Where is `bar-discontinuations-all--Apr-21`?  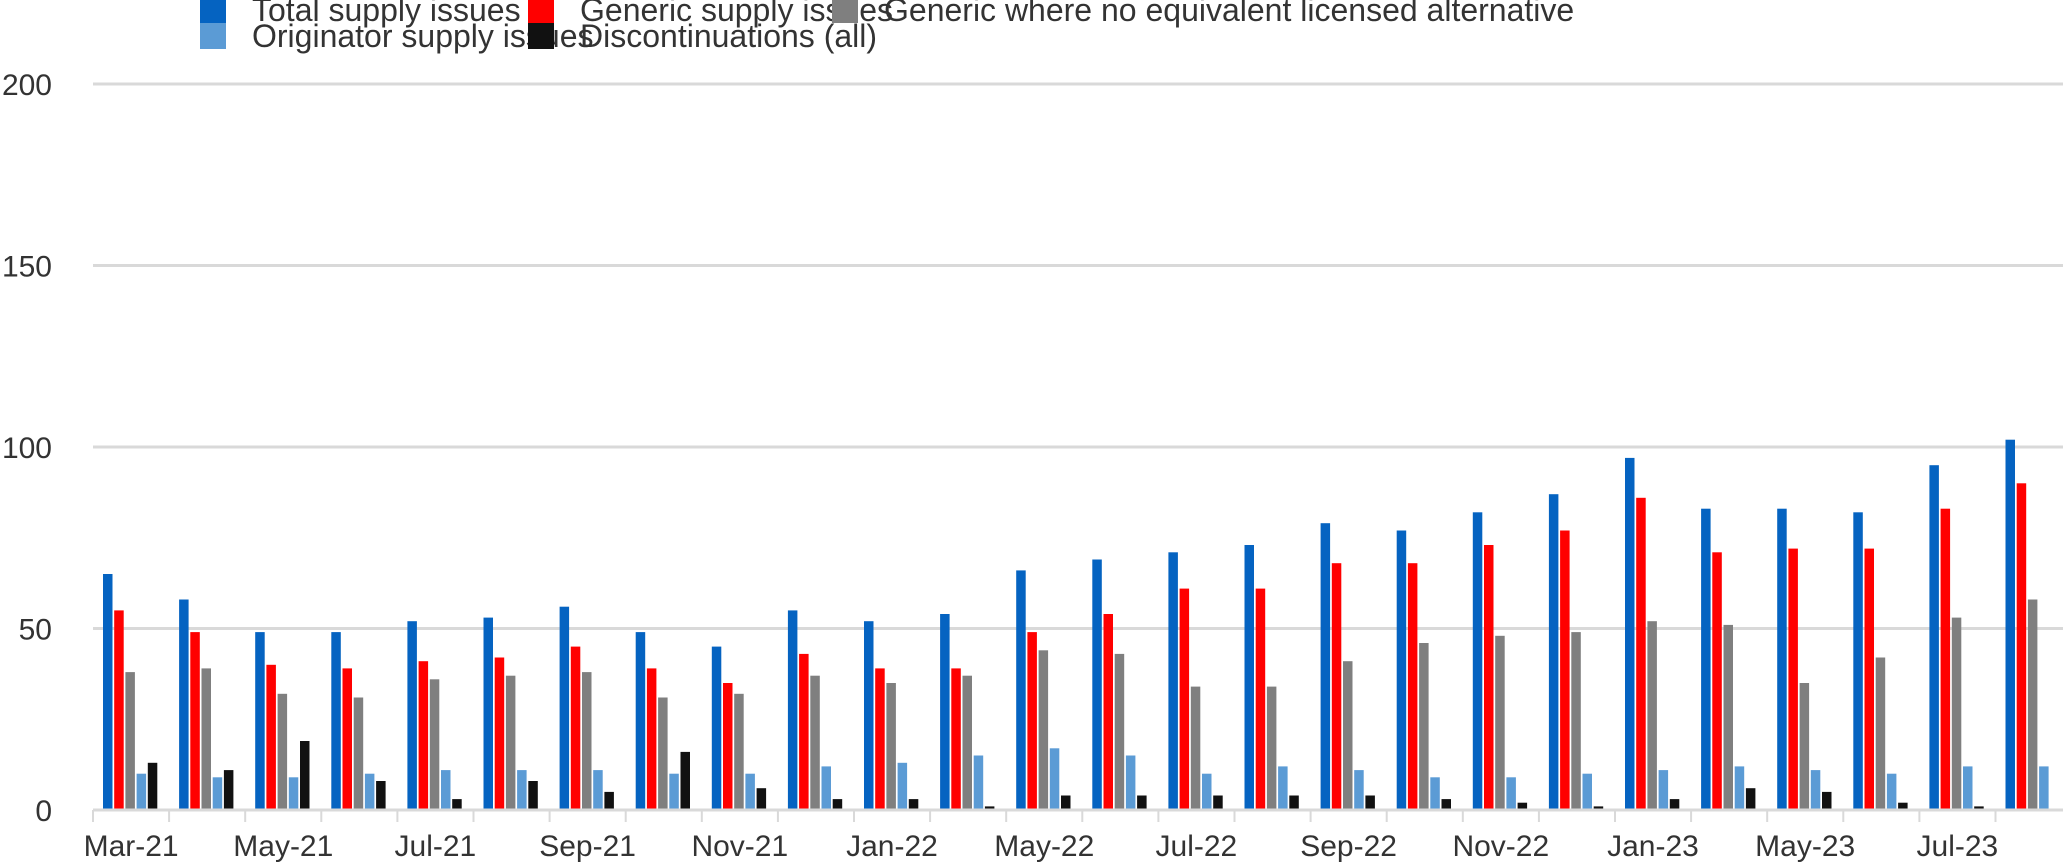
bar-discontinuations-all--Apr-21 is located at coordinates (228, 790).